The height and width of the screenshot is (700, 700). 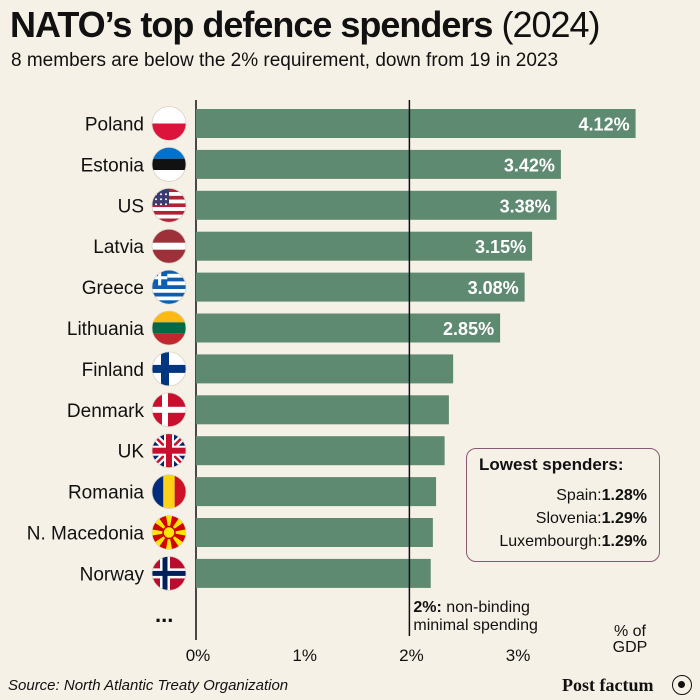 I want to click on flag-romania-icon, so click(x=169, y=491).